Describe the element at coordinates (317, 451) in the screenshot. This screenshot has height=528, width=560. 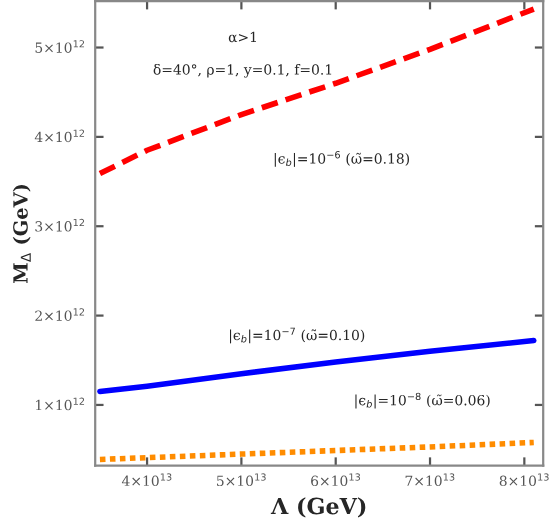
I see `line-series` at that location.